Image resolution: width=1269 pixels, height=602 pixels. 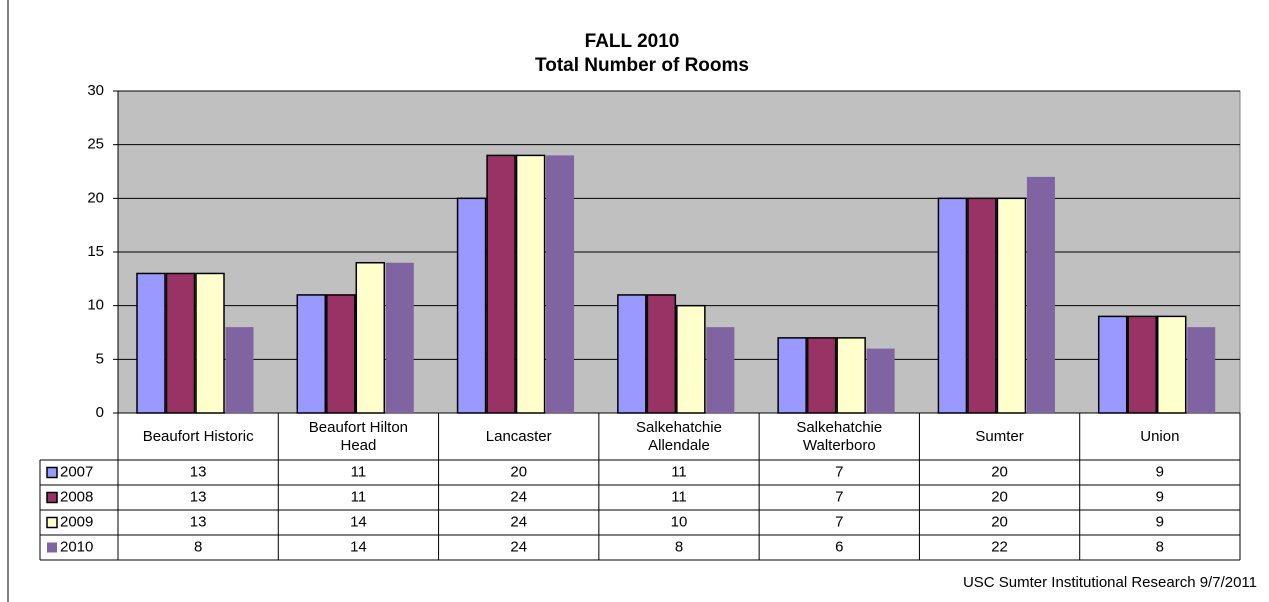 I want to click on chart-subtitle: Total Number of Rooms, so click(x=642, y=65).